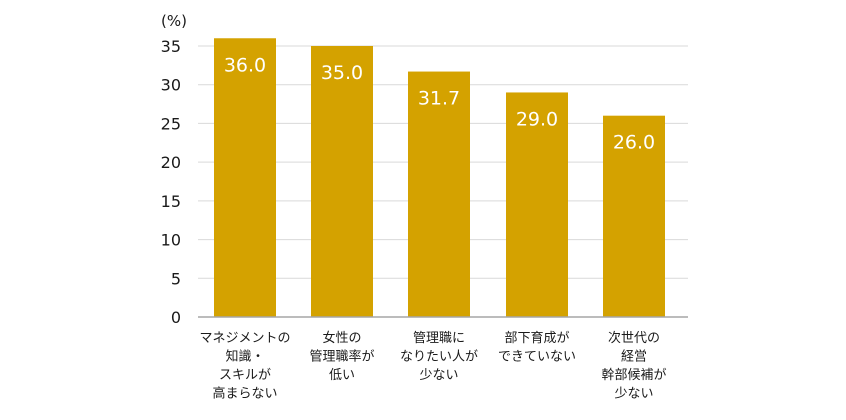 The height and width of the screenshot is (420, 846). I want to click on y-tick-label: 15, so click(171, 201).